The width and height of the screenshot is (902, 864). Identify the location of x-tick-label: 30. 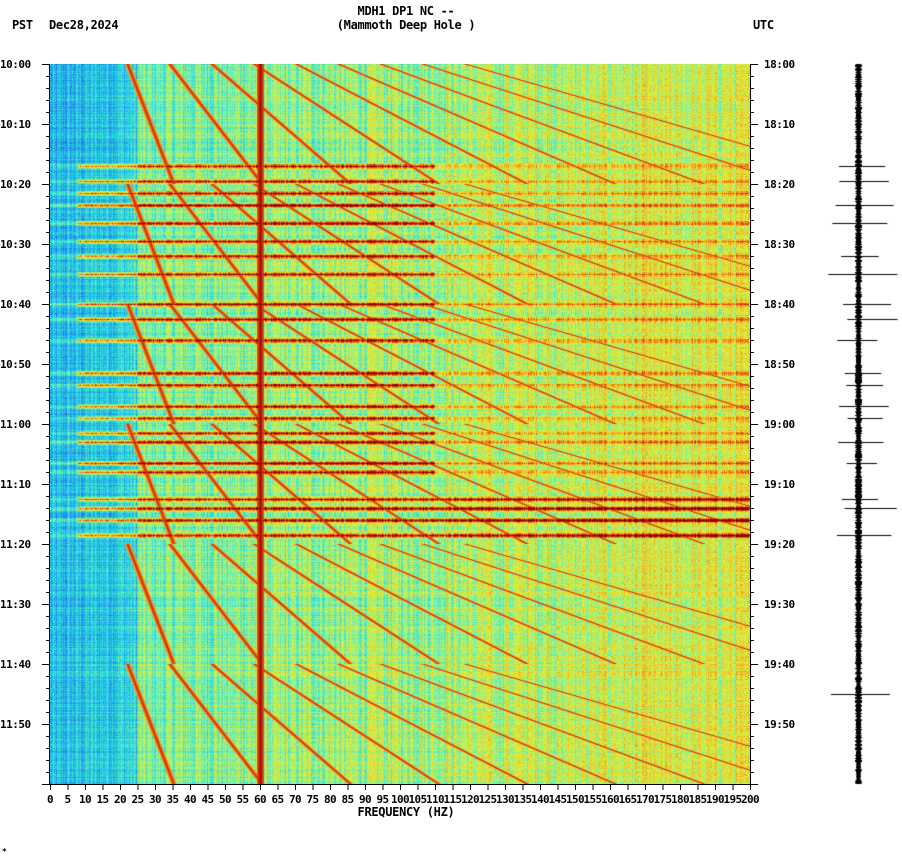
(155, 799).